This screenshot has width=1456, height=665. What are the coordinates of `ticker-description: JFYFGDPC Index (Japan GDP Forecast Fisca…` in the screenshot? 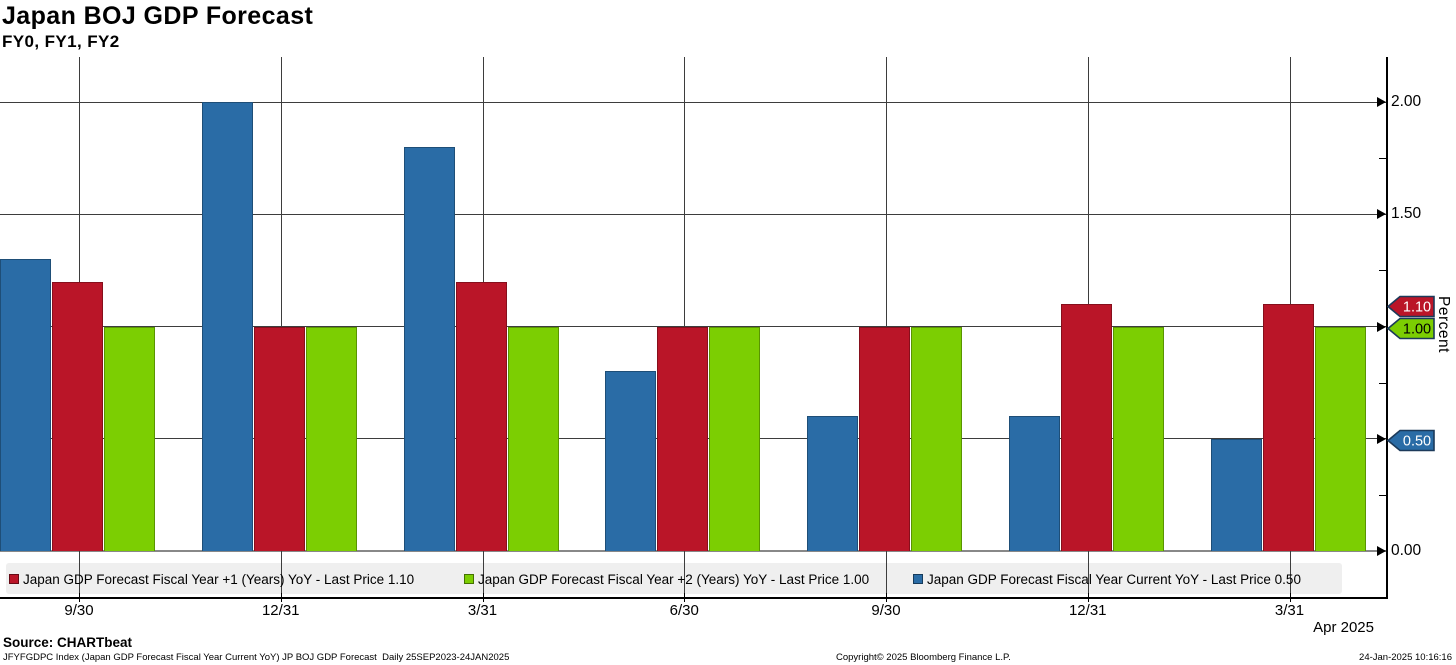 It's located at (256, 657).